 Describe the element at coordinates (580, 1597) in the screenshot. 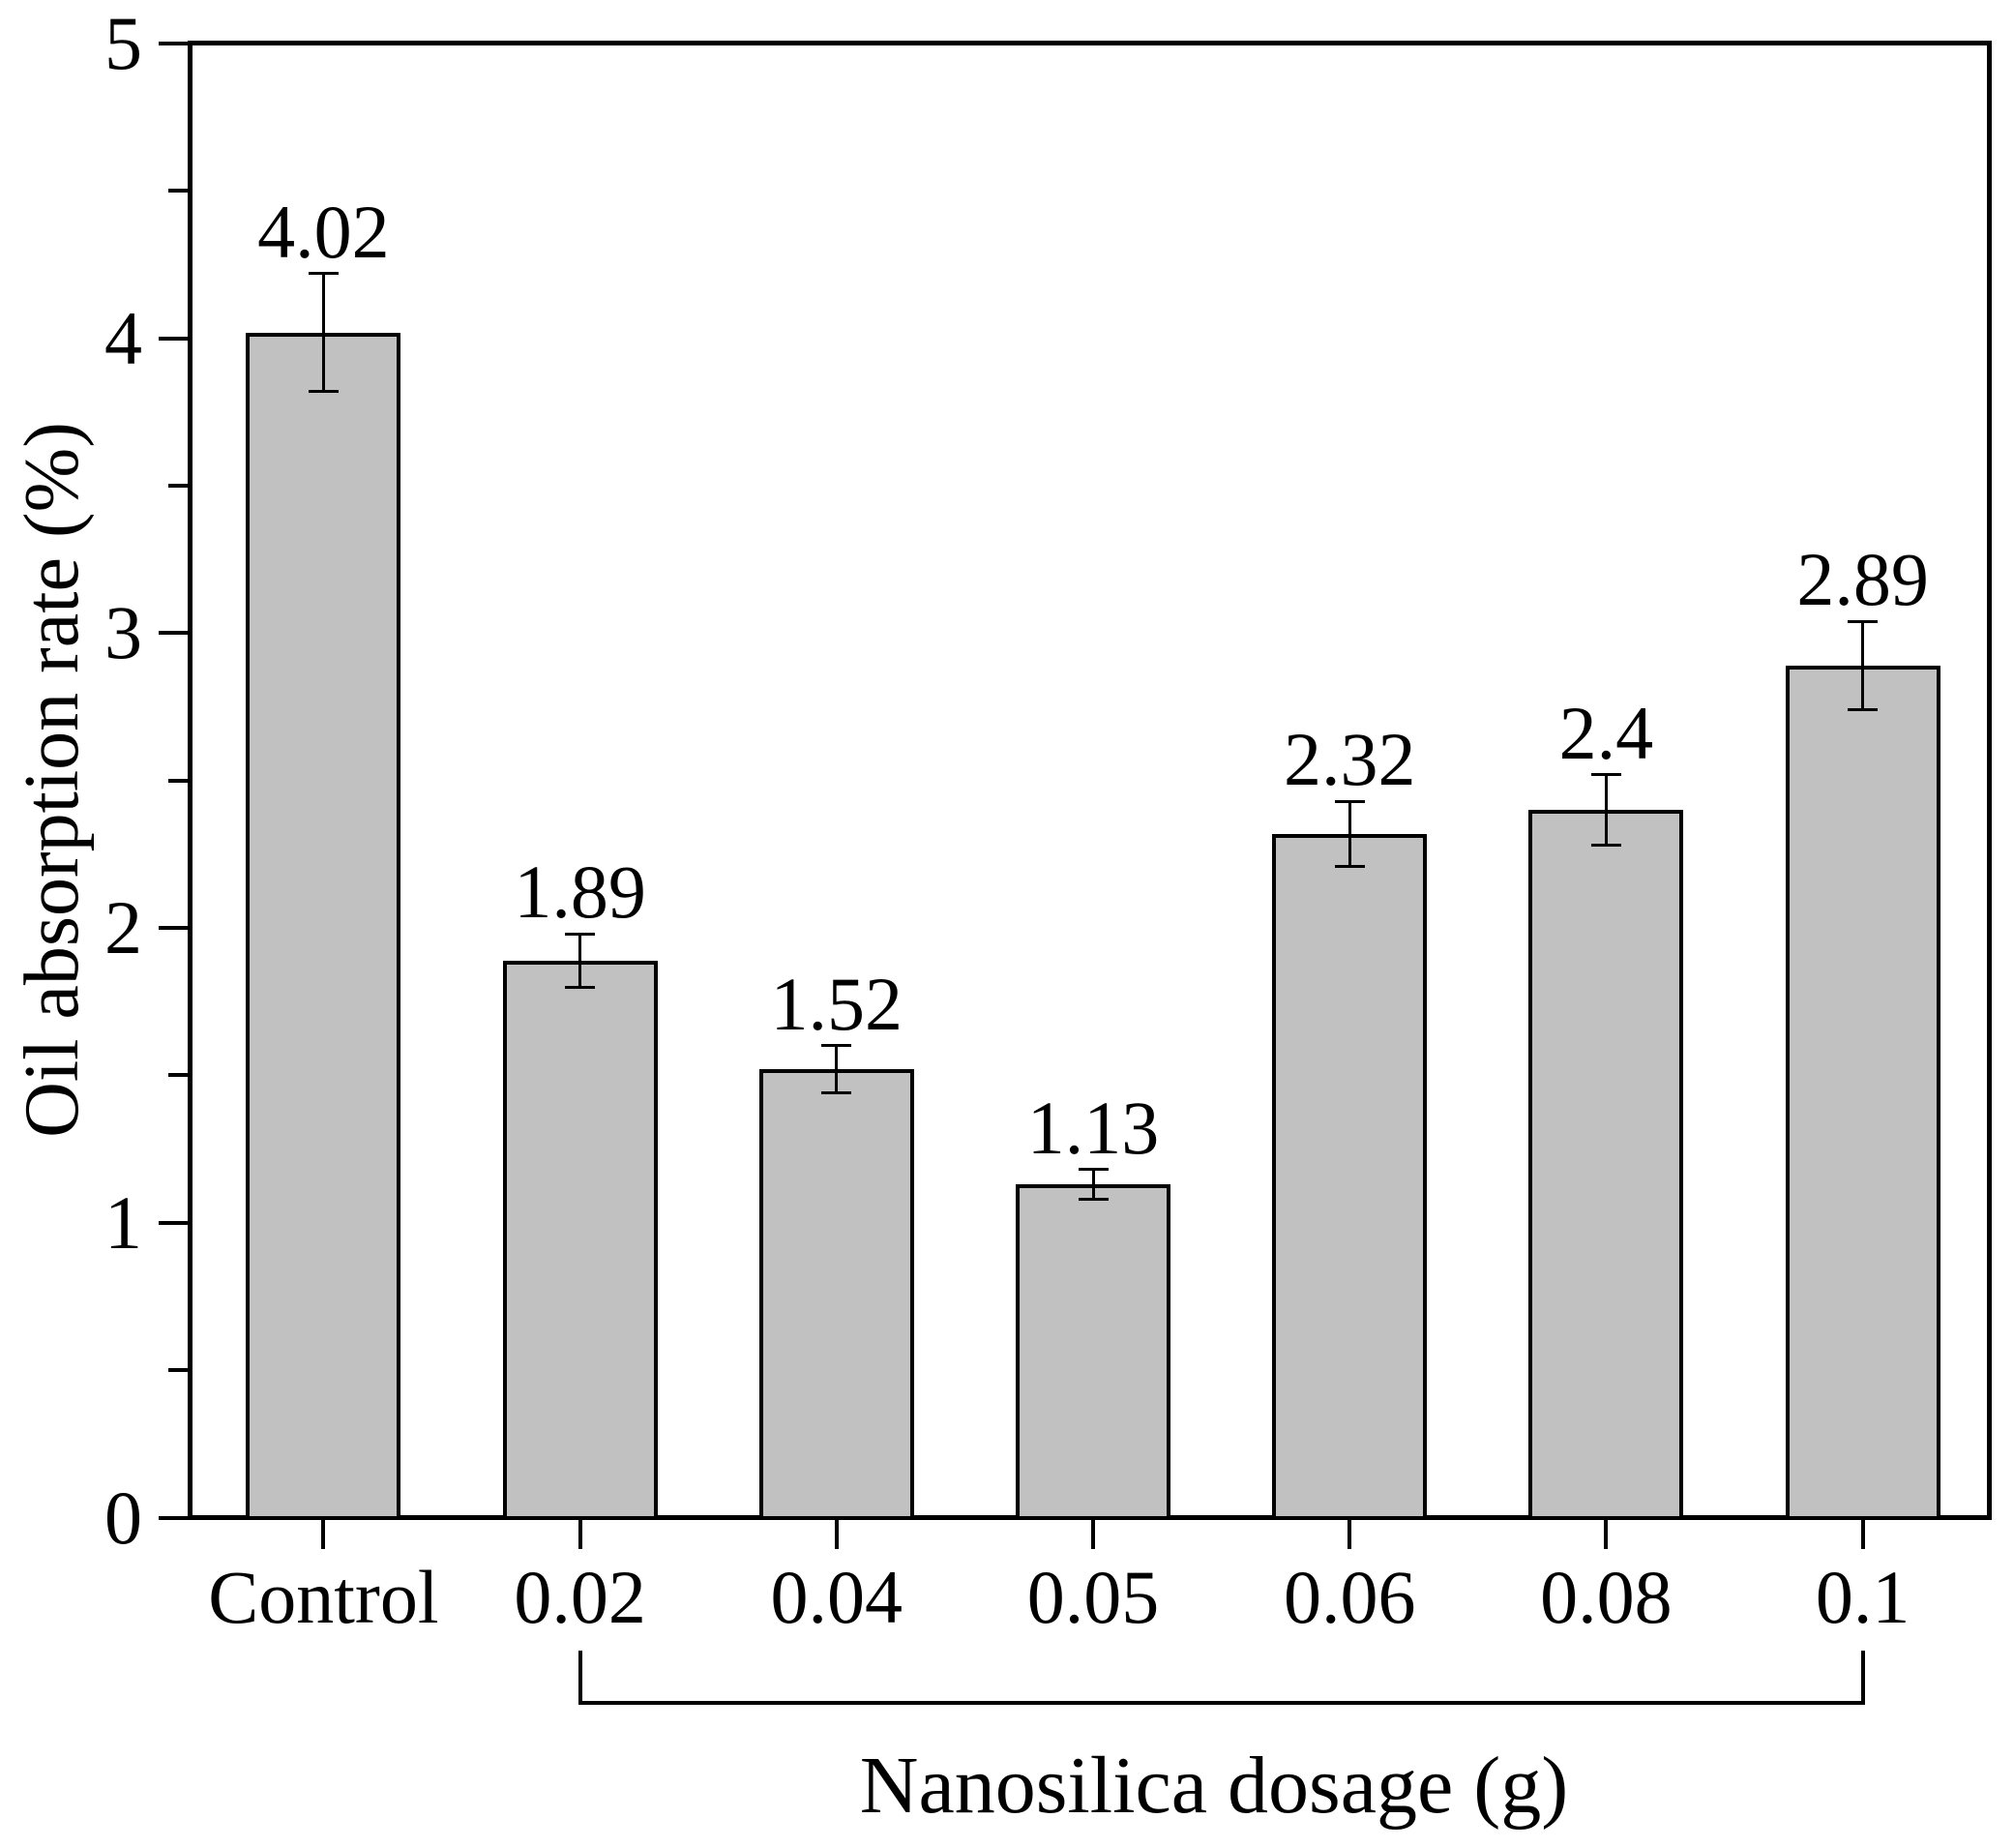

I see `x-tick-label: 0.02` at that location.